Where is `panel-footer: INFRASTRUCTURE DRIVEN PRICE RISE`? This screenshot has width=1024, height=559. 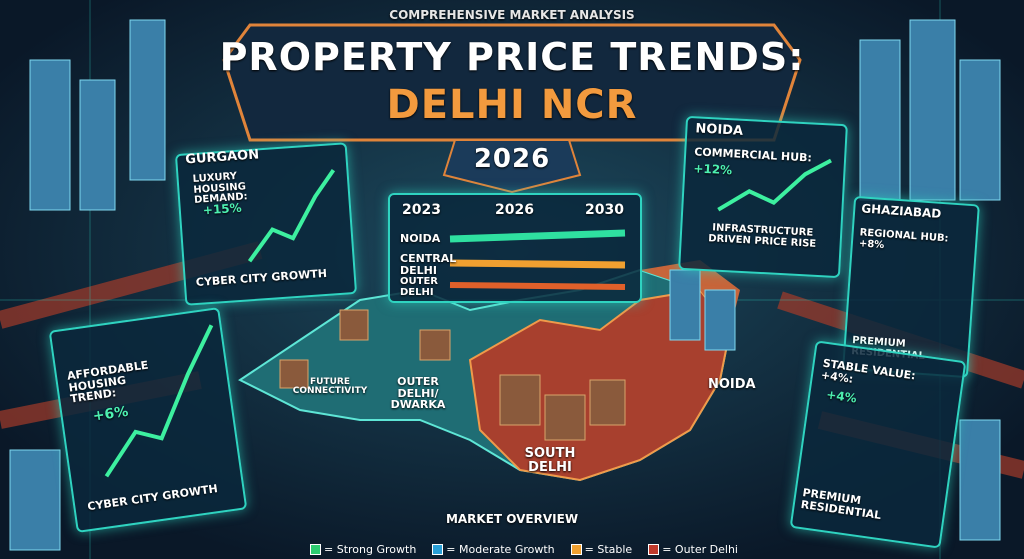
panel-footer: INFRASTRUCTURE DRIVEN PRICE RISE is located at coordinates (762, 236).